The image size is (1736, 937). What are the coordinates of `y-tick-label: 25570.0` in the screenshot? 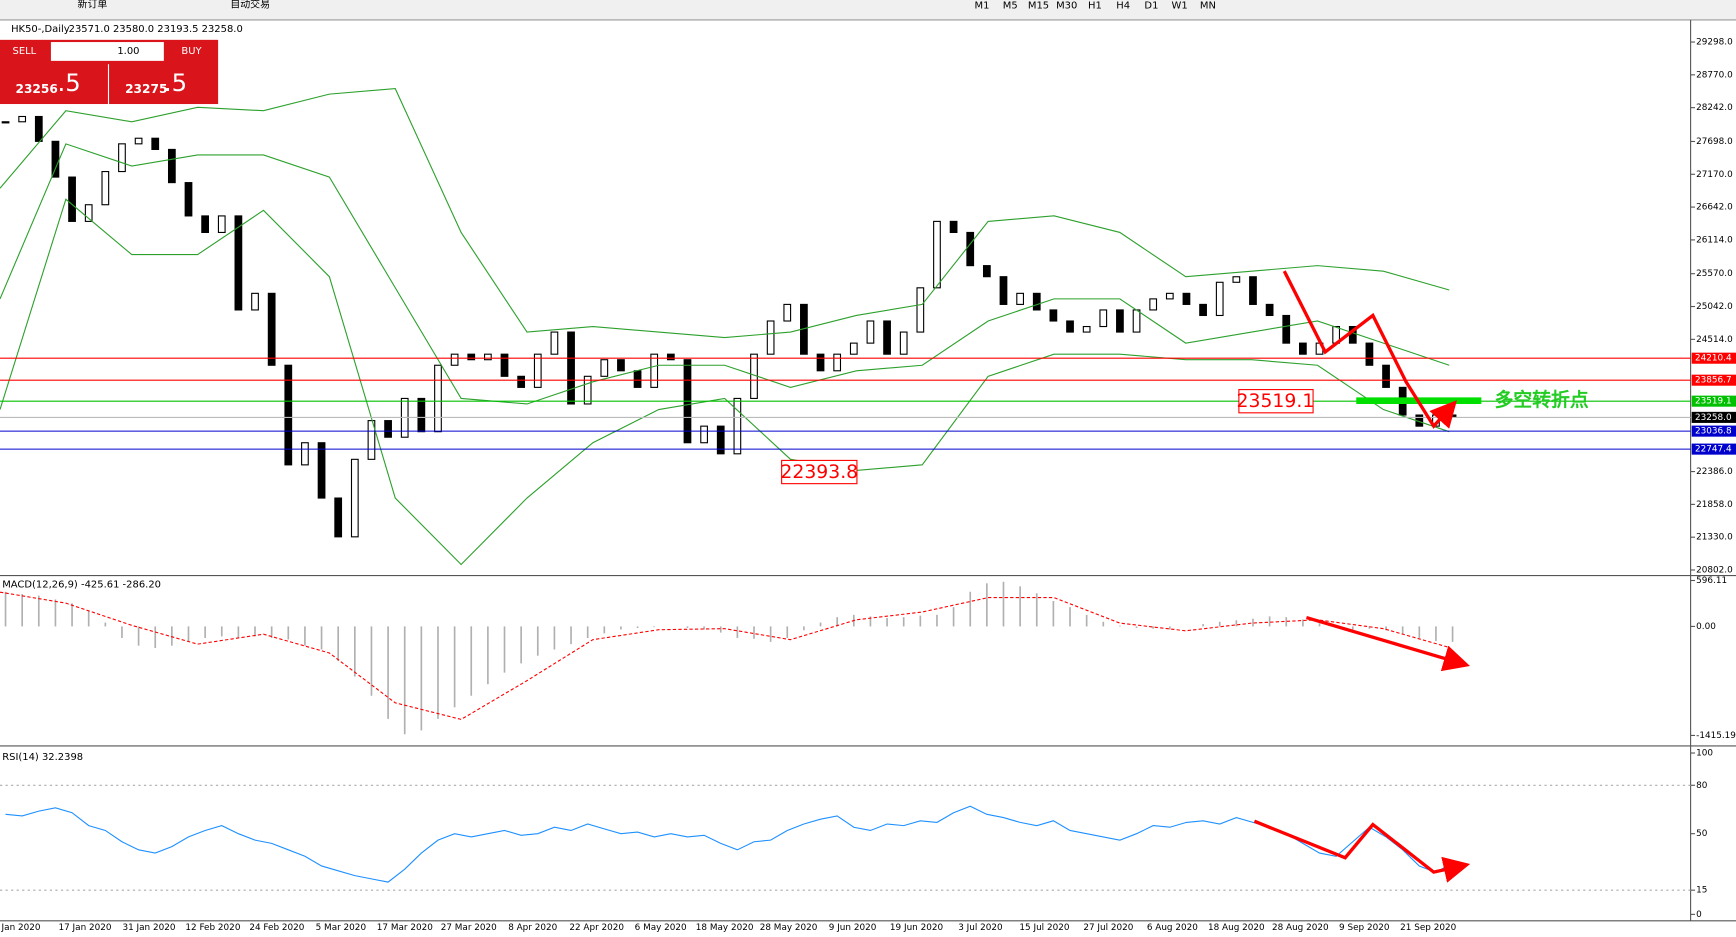 It's located at (1714, 274).